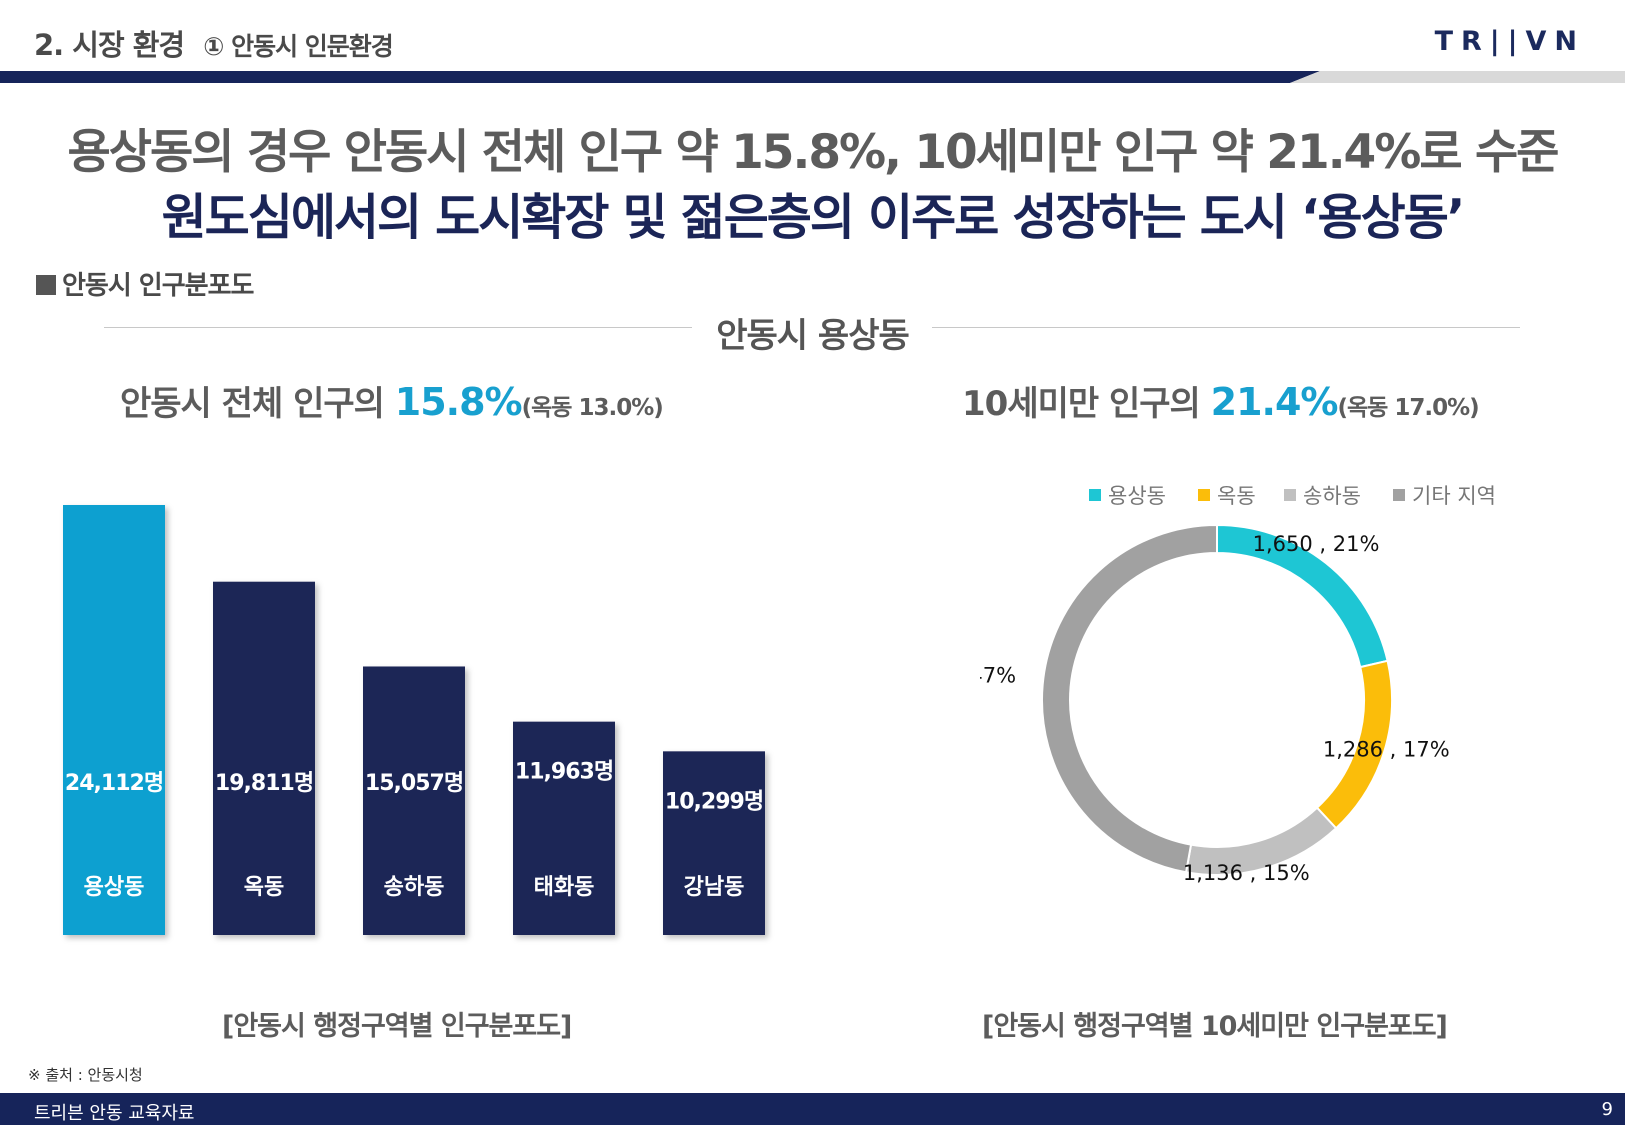  I want to click on bar-value-label: 19,811명, so click(264, 783).